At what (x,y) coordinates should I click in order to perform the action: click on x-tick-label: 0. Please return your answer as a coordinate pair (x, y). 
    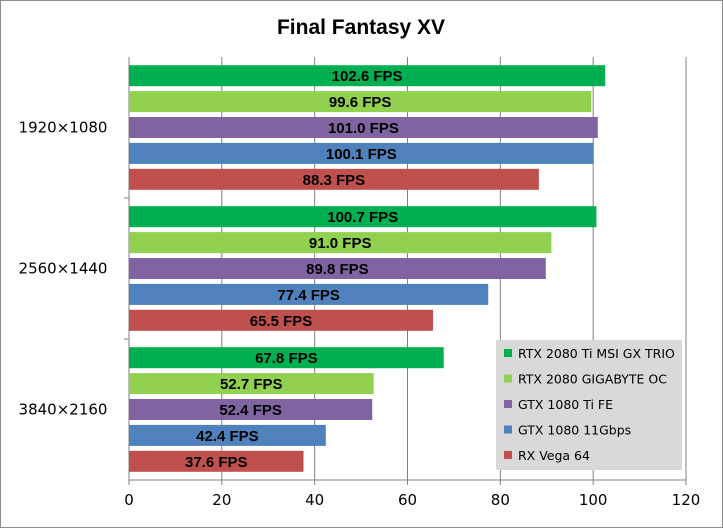
    Looking at the image, I should click on (129, 500).